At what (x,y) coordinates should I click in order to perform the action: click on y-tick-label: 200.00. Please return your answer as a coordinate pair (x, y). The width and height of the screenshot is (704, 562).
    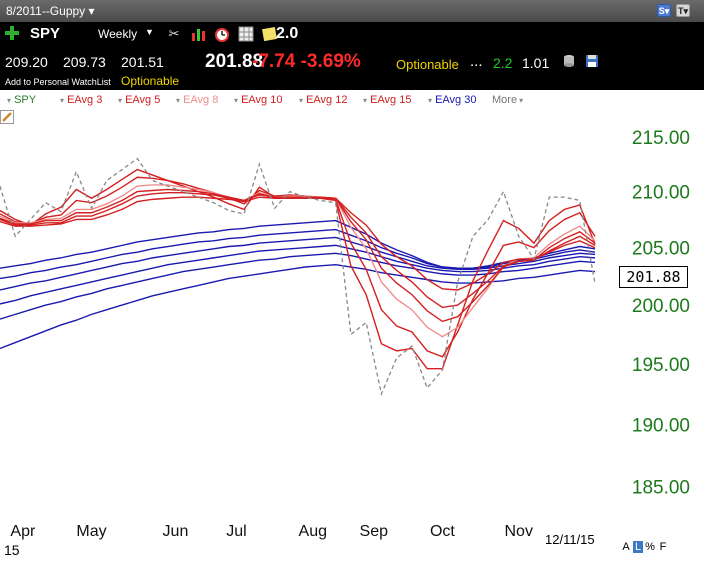
    Looking at the image, I should click on (661, 306).